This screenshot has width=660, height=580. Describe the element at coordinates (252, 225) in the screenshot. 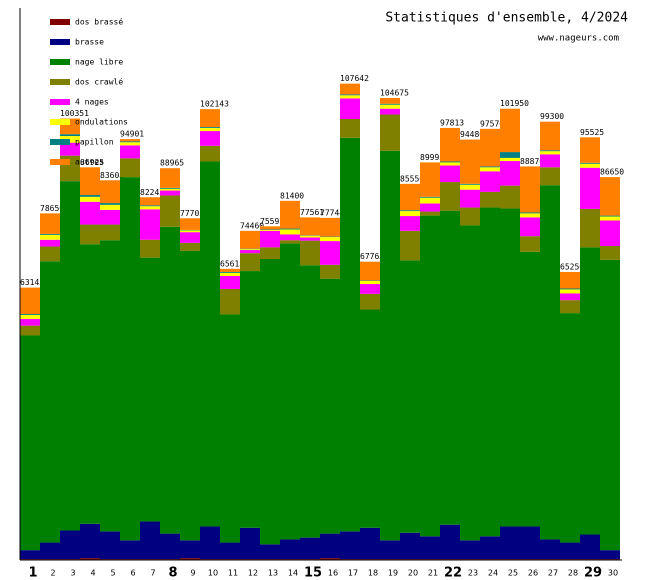

I see `total-label: 74460` at that location.